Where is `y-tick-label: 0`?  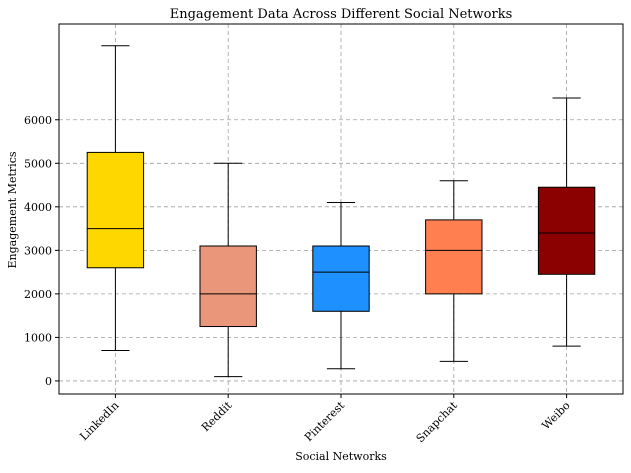
y-tick-label: 0 is located at coordinates (48, 381).